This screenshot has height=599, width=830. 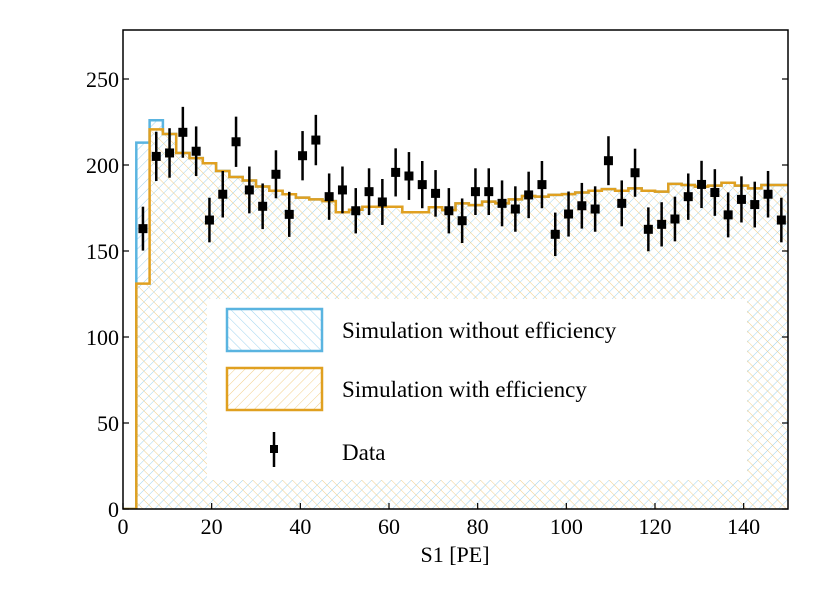 What do you see at coordinates (102, 337) in the screenshot?
I see `y-tick-label: 100` at bounding box center [102, 337].